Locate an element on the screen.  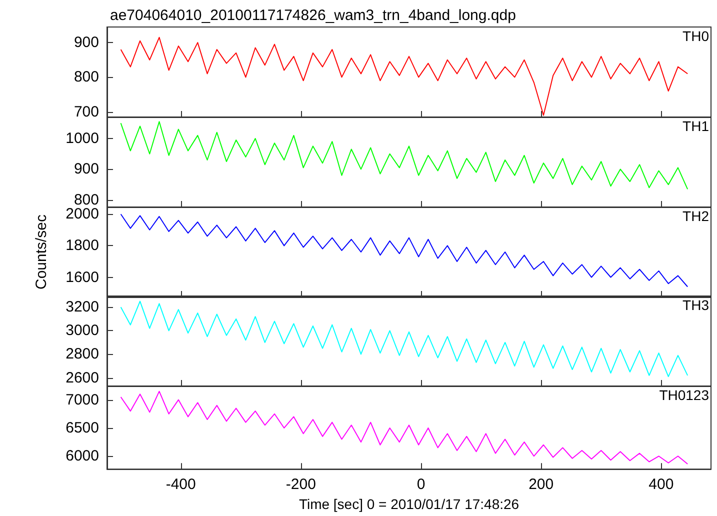
x-tick-label: -400 is located at coordinates (181, 485).